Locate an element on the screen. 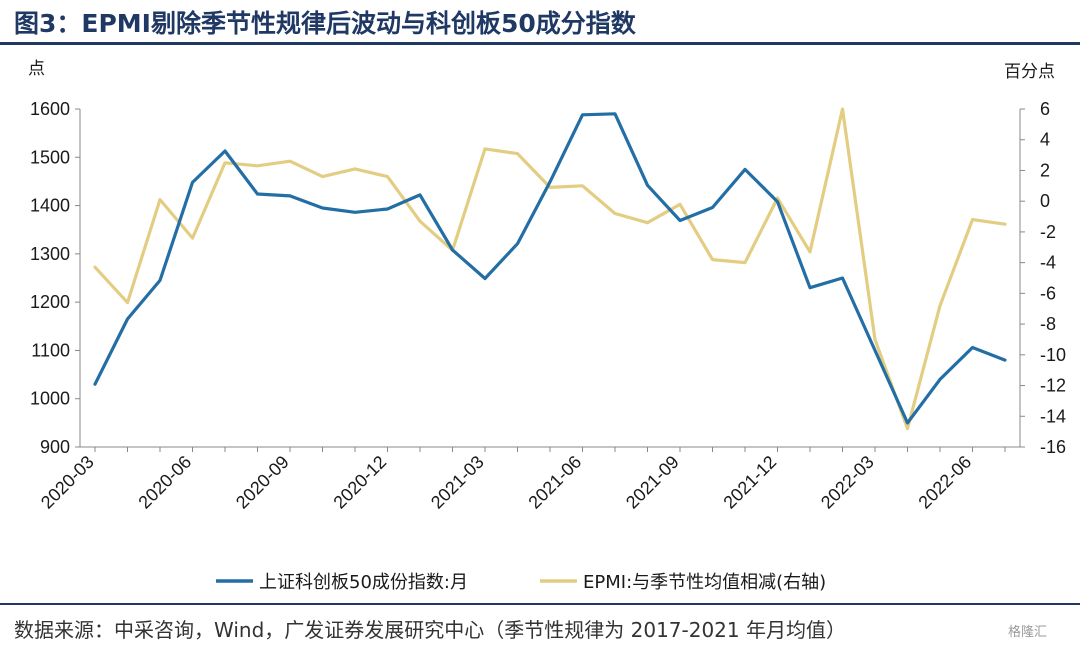  right-tick-label: 0 is located at coordinates (1045, 201).